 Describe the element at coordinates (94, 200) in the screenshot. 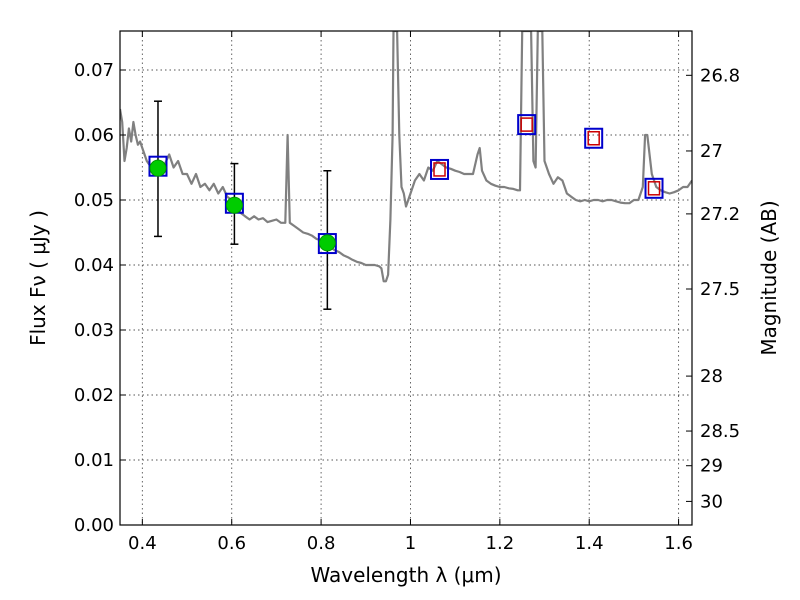

I see `y-tick-label: 0.05` at that location.